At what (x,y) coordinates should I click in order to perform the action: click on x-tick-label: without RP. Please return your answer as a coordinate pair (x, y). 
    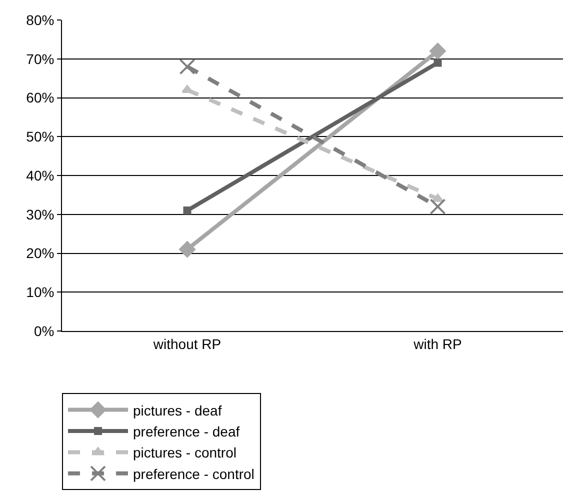
    Looking at the image, I should click on (187, 344).